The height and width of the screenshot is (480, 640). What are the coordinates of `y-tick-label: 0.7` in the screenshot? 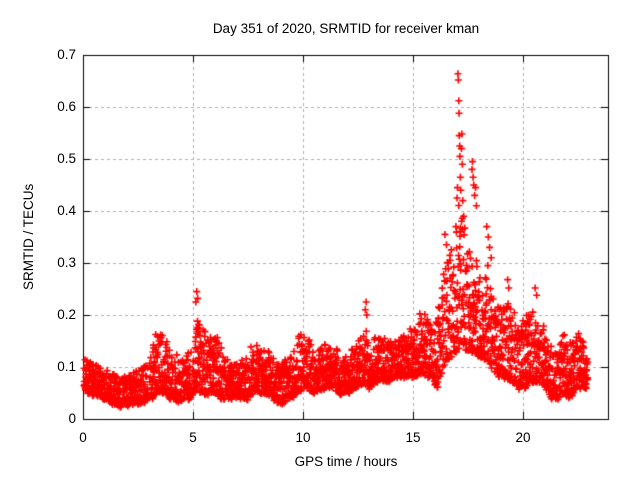 It's located at (66, 54).